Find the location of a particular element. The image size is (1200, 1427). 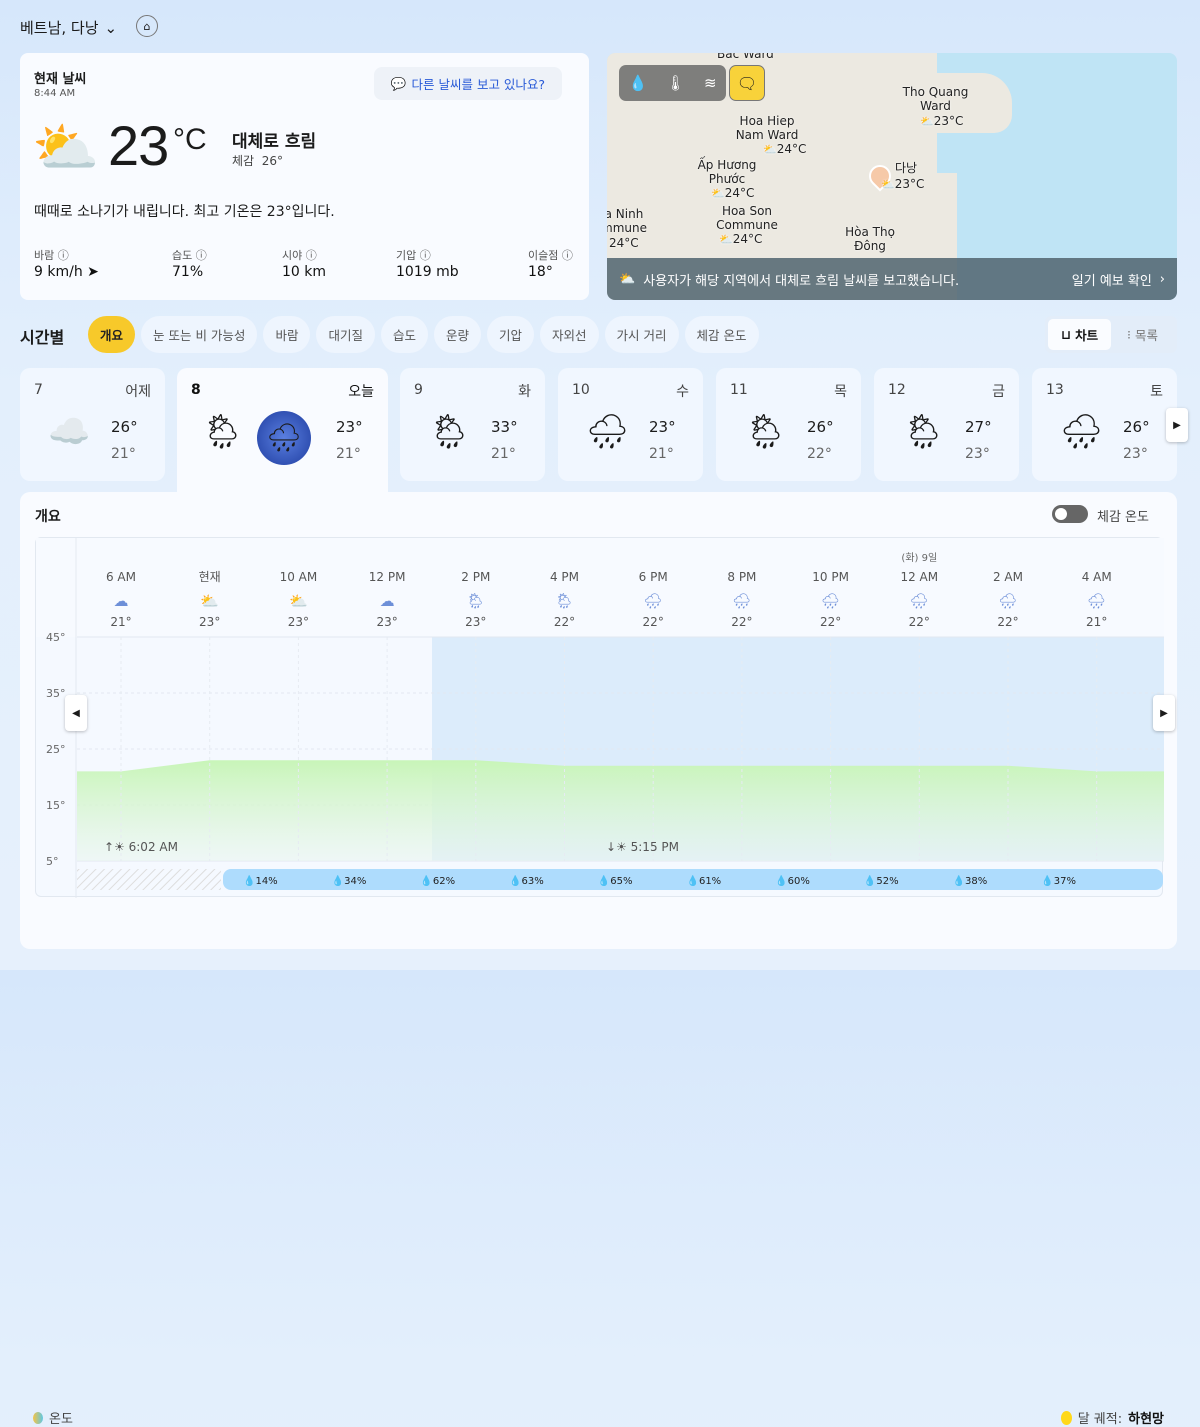

stat-label: 이슬점 ⓘ is located at coordinates (550, 255).